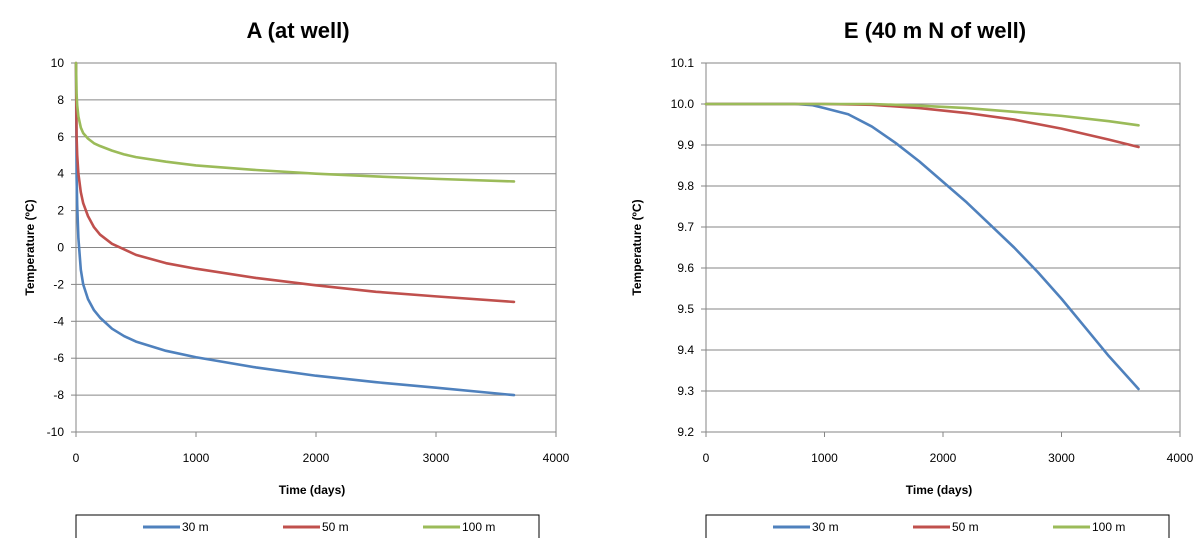 This screenshot has height=538, width=1204. Describe the element at coordinates (685, 145) in the screenshot. I see `y-tick-label: 9.9` at that location.